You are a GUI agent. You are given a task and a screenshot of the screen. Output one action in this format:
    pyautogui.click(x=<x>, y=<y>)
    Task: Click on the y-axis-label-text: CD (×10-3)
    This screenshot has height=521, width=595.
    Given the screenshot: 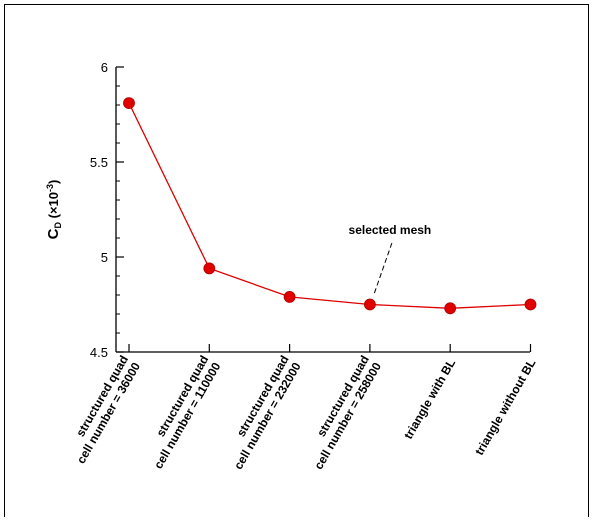 What is the action you would take?
    pyautogui.click(x=54, y=210)
    